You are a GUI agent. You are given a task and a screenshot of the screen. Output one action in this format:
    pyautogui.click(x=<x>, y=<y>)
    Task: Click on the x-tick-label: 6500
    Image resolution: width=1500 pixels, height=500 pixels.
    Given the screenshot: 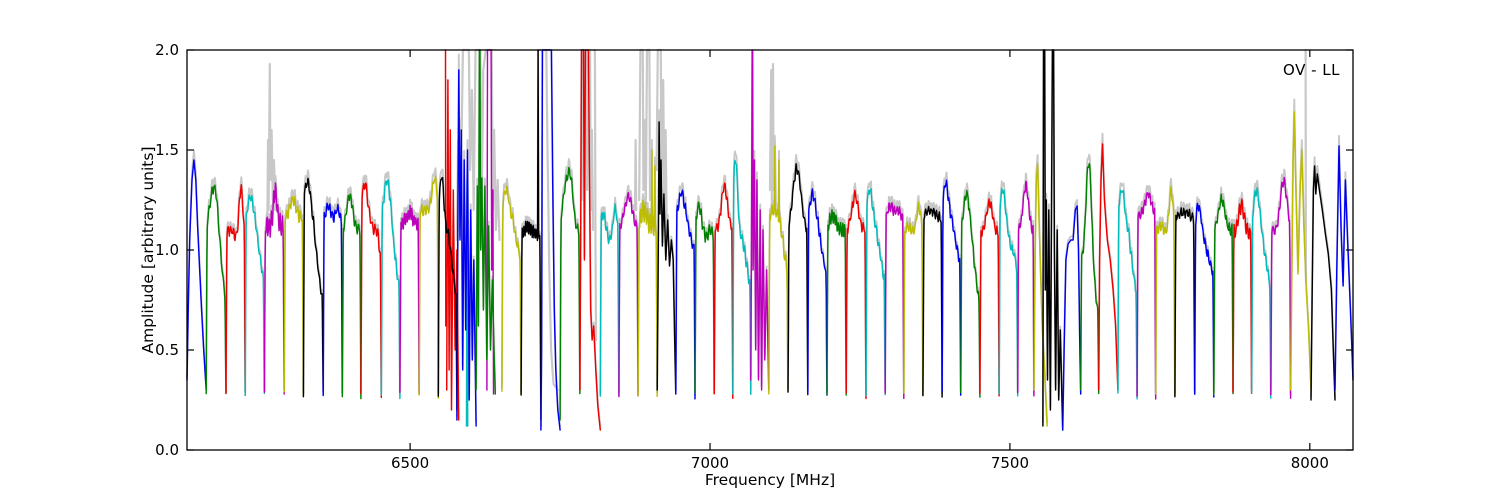 What is the action you would take?
    pyautogui.click(x=410, y=463)
    